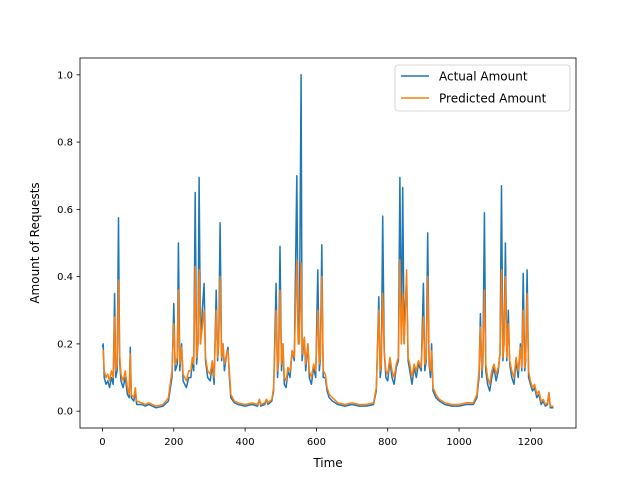 This screenshot has width=640, height=484. What do you see at coordinates (245, 442) in the screenshot?
I see `x-tick-label: 400` at bounding box center [245, 442].